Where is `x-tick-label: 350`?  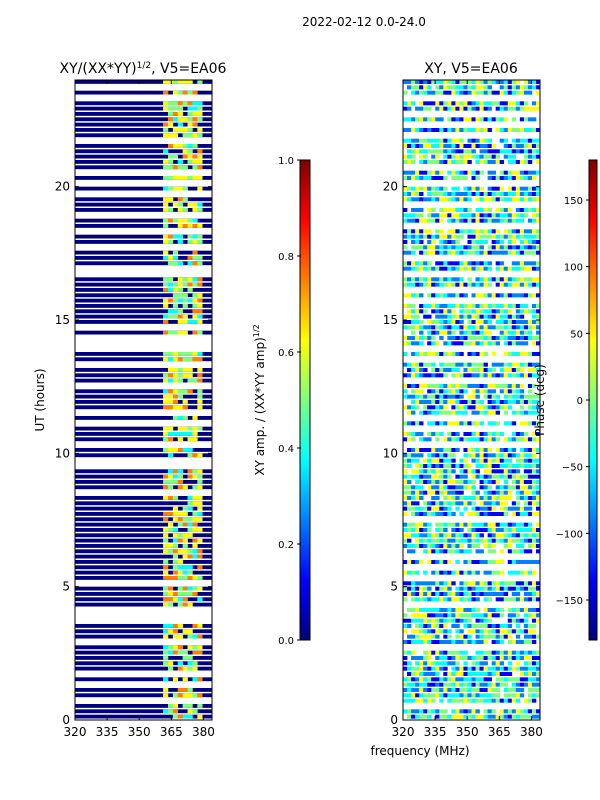
x-tick-label: 350 is located at coordinates (467, 732).